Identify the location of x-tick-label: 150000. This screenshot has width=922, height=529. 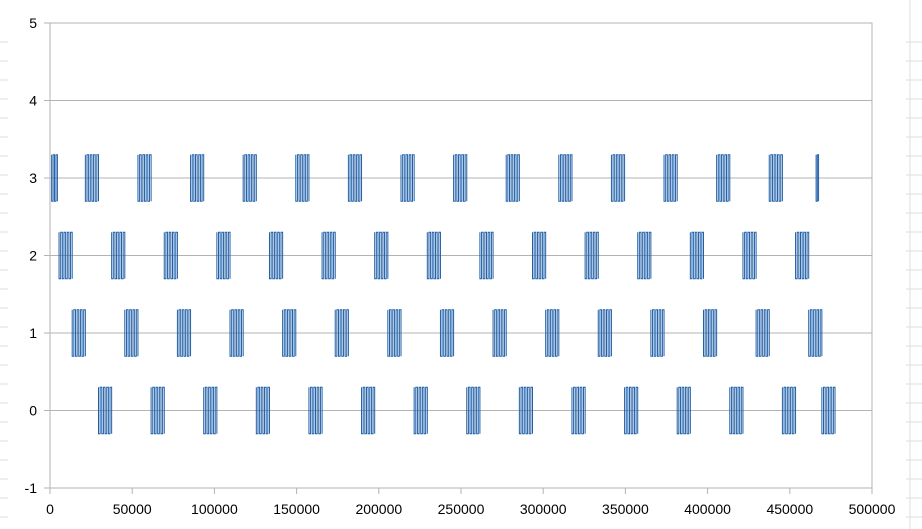
(296, 509).